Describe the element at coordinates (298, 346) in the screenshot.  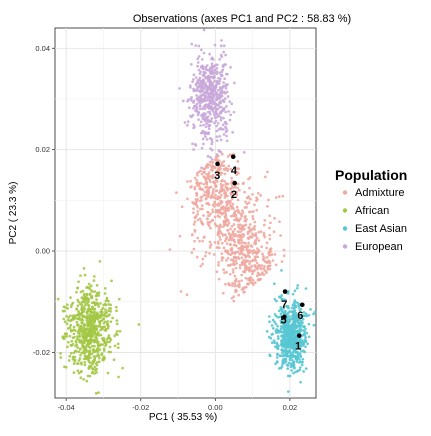
I see `annotation-label-1: 1` at that location.